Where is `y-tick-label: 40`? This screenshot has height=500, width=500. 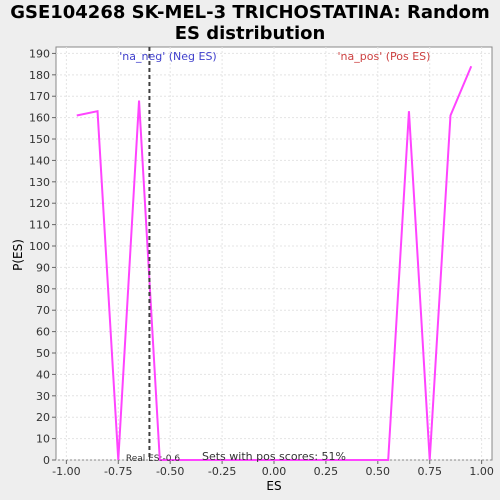
y-tick-label: 40 is located at coordinates (43, 374).